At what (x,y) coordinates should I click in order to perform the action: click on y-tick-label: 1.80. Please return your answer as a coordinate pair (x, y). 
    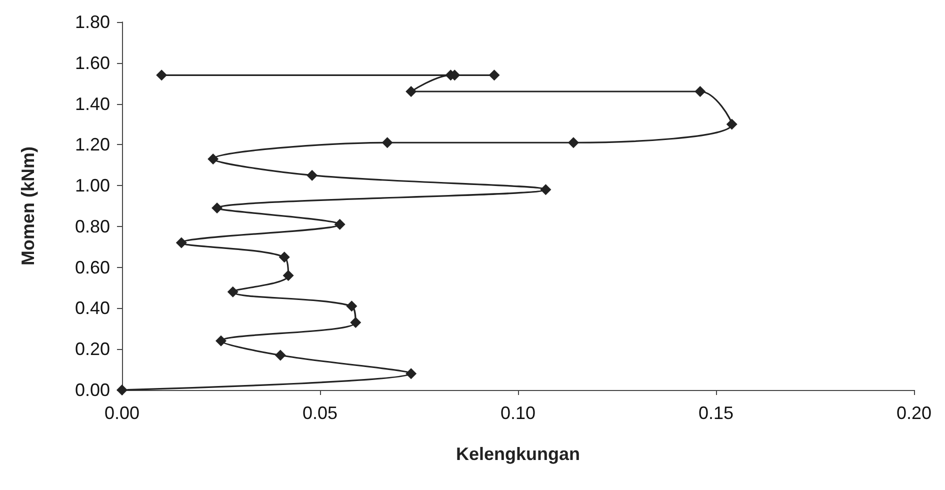
    Looking at the image, I should click on (92, 22).